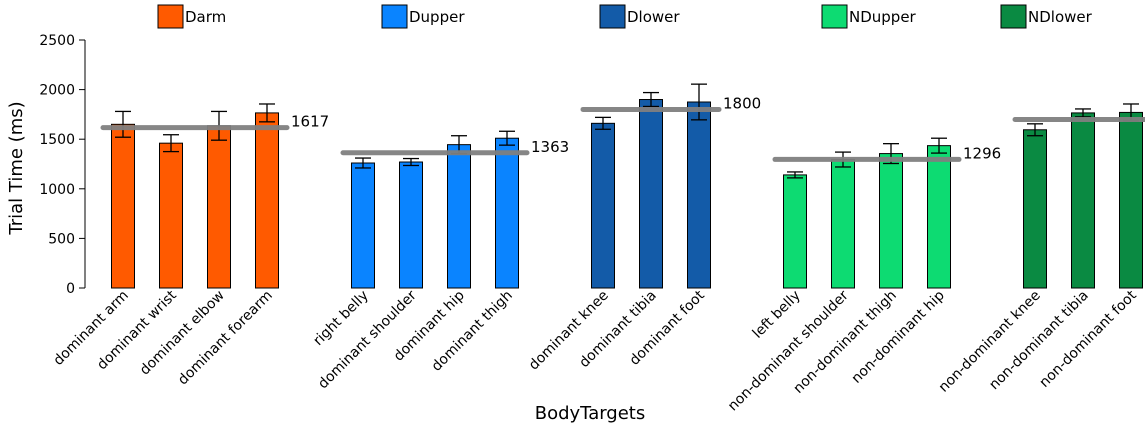 This screenshot has width=1145, height=430. I want to click on x-tick-label: dominant forearm, so click(225, 338).